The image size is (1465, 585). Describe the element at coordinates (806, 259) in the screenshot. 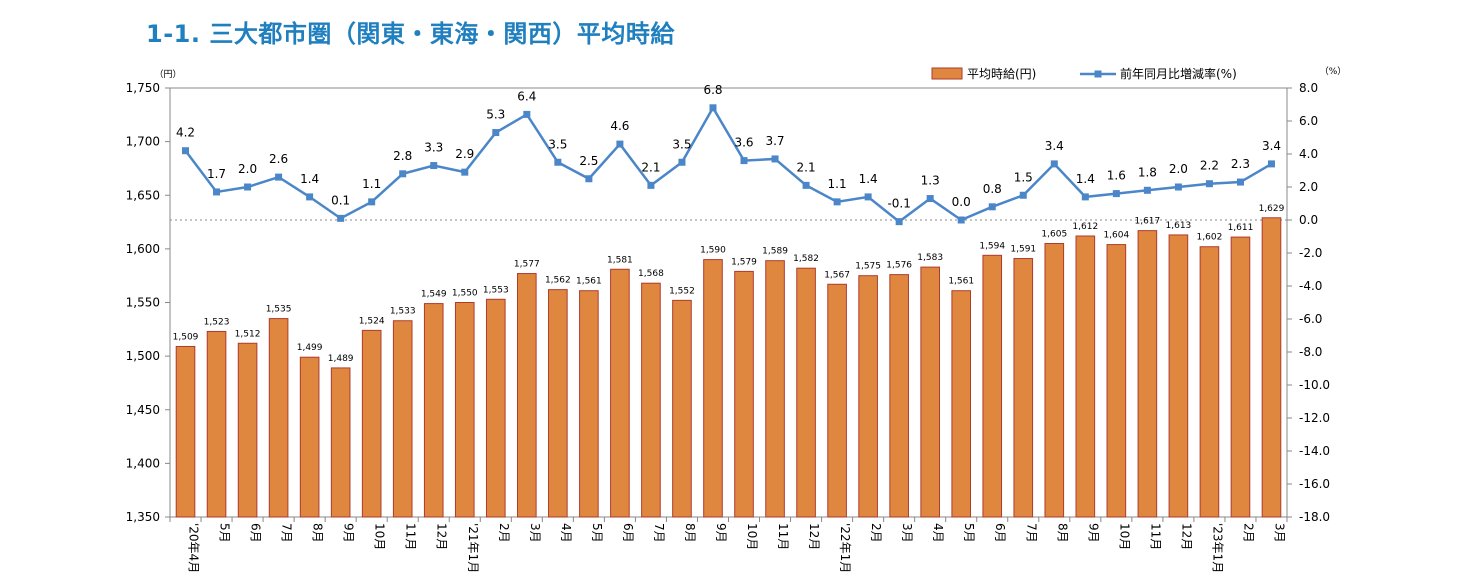

I see `bar-value-label: 1,582` at that location.